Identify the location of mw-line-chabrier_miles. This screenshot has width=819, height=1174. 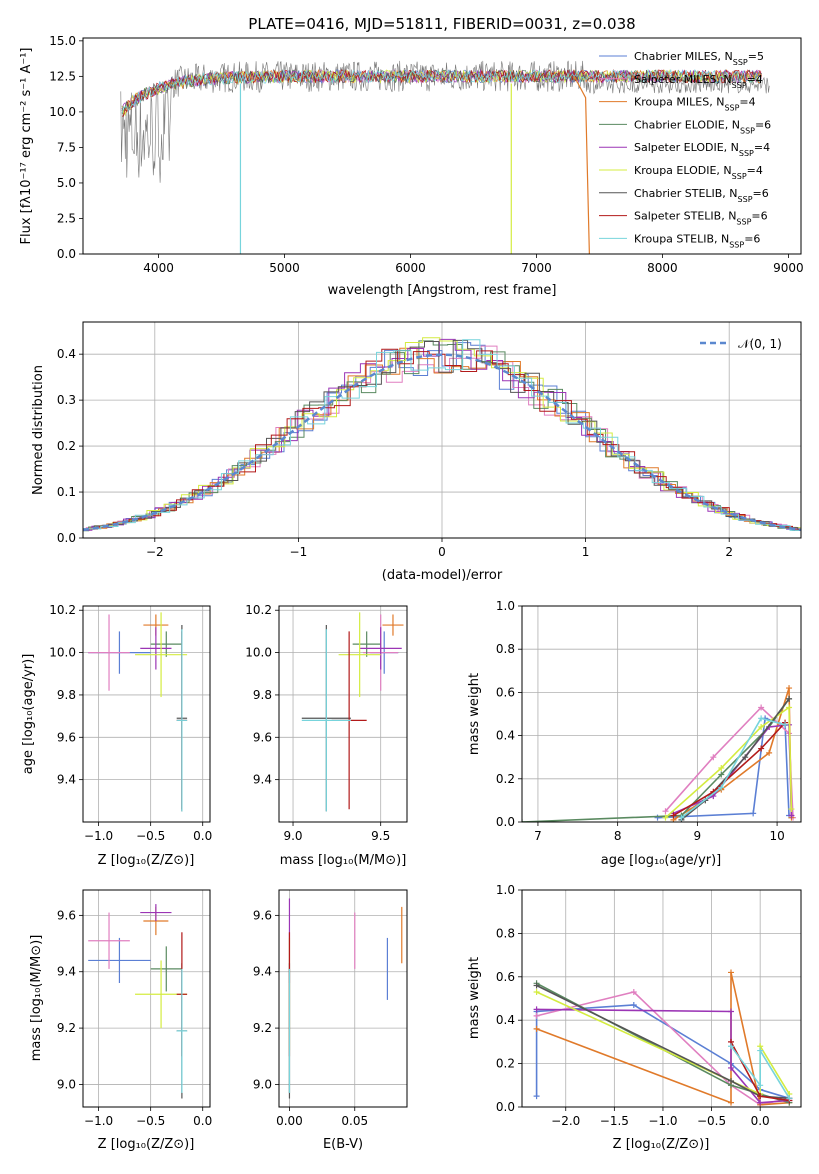
(662, 1052).